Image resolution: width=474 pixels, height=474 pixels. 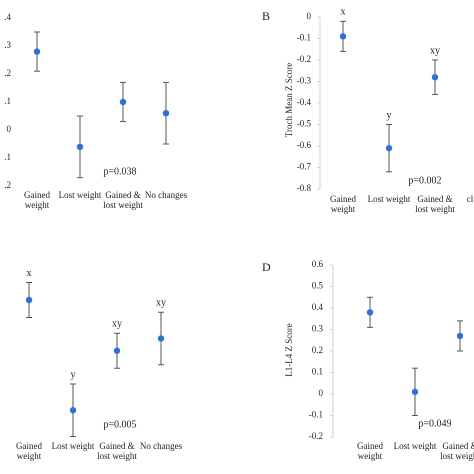 What do you see at coordinates (289, 100) in the screenshot?
I see `y-axis-label: Troch Mean Z Score` at bounding box center [289, 100].